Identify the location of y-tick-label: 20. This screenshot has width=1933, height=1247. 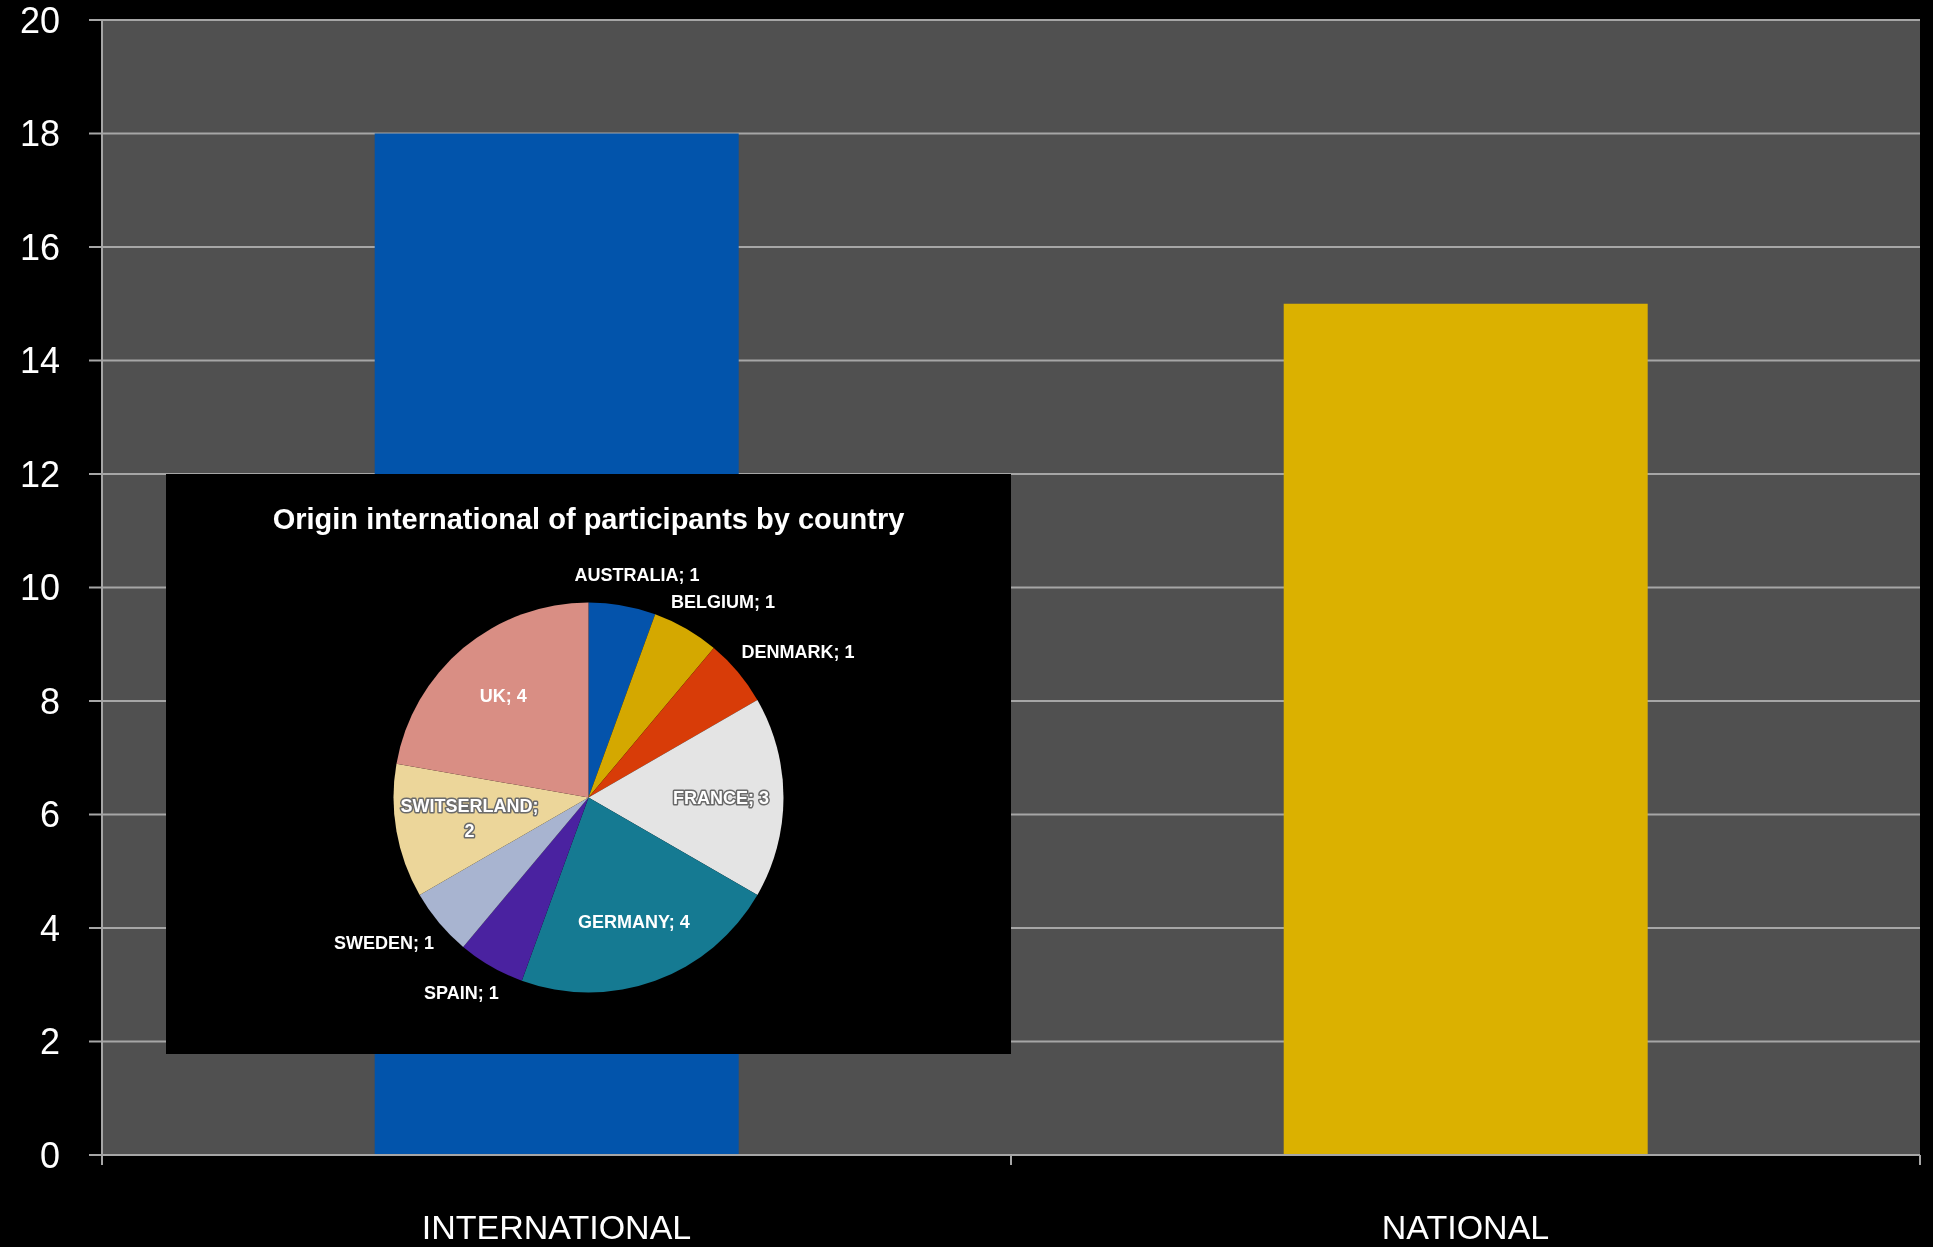
(39, 20).